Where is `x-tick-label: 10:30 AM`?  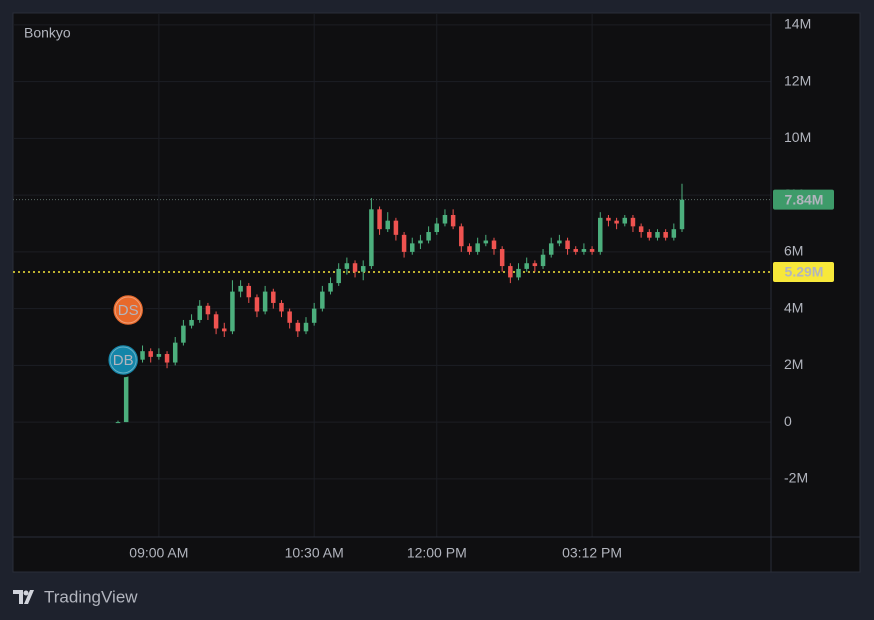 x-tick-label: 10:30 AM is located at coordinates (314, 553).